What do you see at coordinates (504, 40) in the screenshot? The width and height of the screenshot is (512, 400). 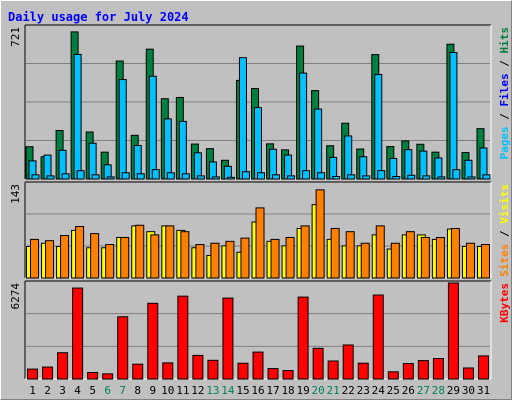 I see `series-label-part: Hits` at bounding box center [504, 40].